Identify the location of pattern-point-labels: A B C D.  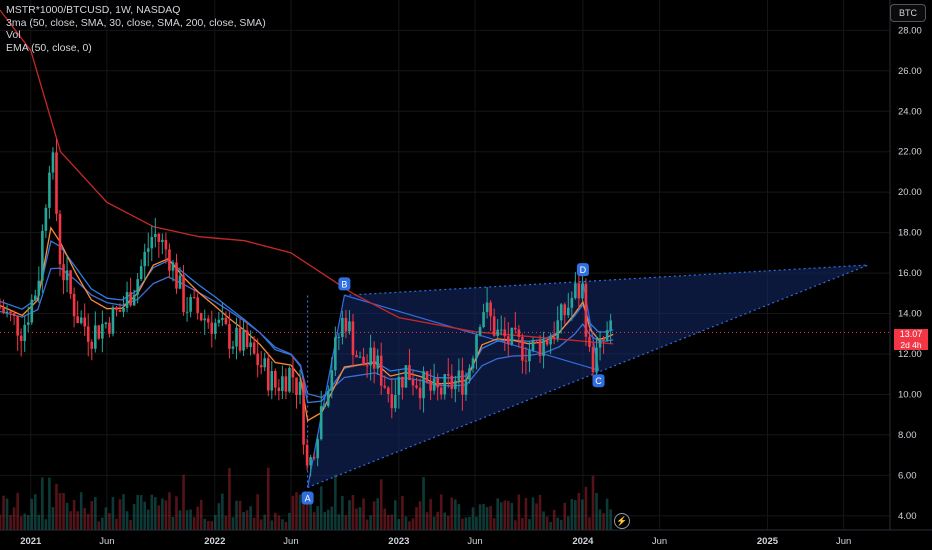
(453, 384).